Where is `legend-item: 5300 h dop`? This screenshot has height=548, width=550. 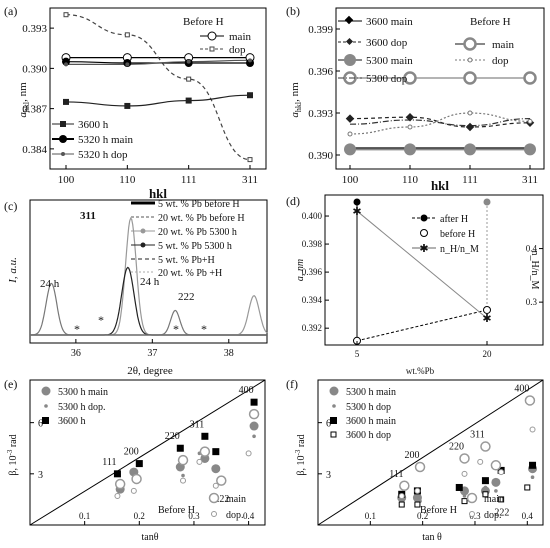
legend-item: 5300 h dop is located at coordinates (368, 407).